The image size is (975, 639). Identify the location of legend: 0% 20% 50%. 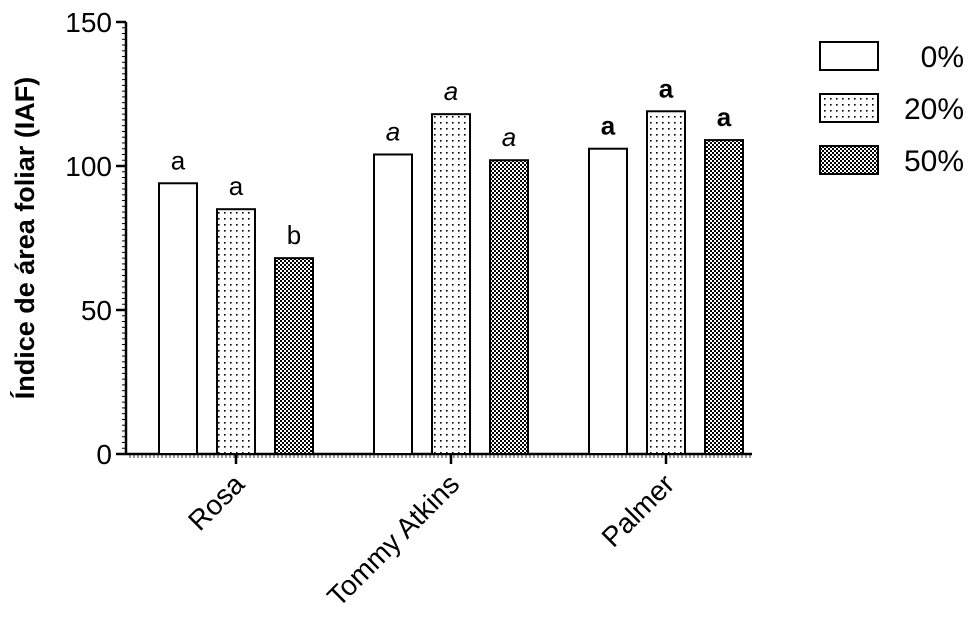
(891, 109).